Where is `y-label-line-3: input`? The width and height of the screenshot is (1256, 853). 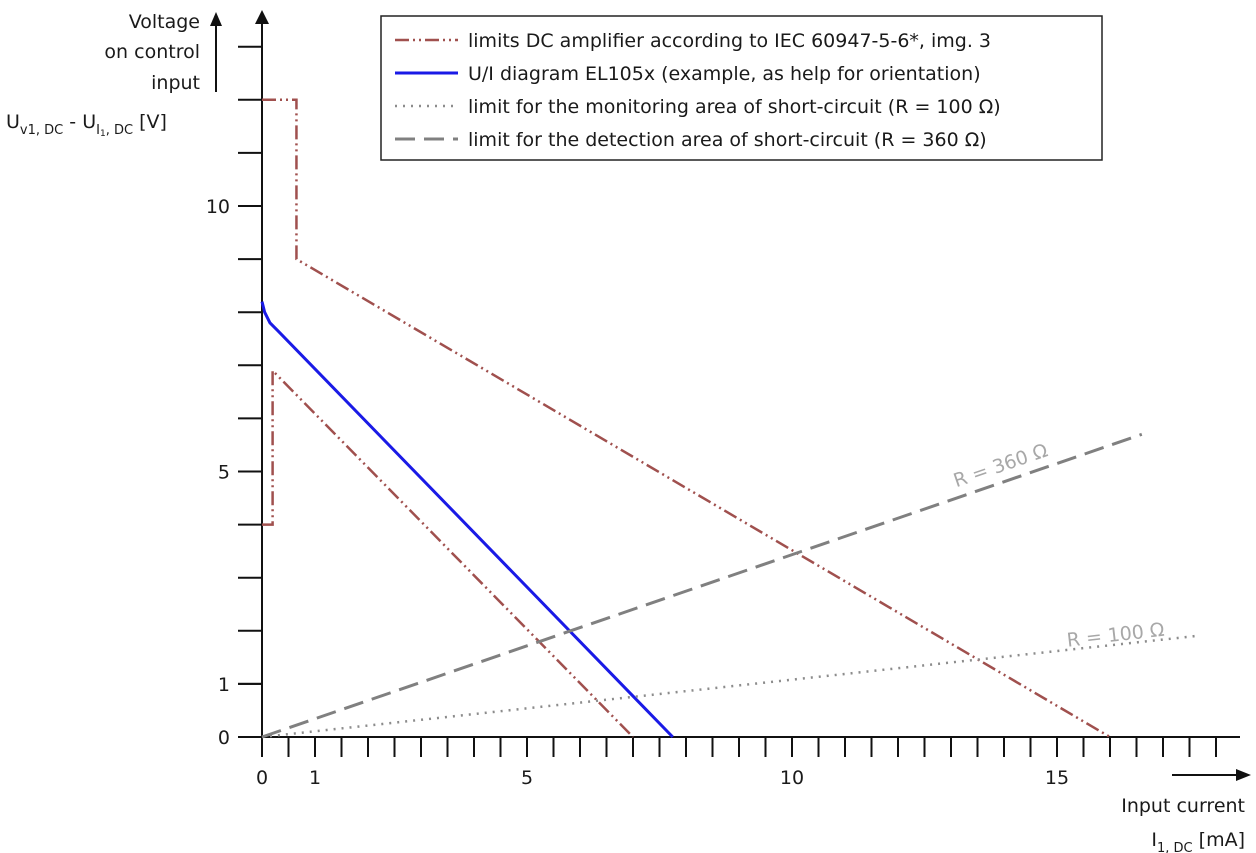 y-label-line-3: input is located at coordinates (175, 83).